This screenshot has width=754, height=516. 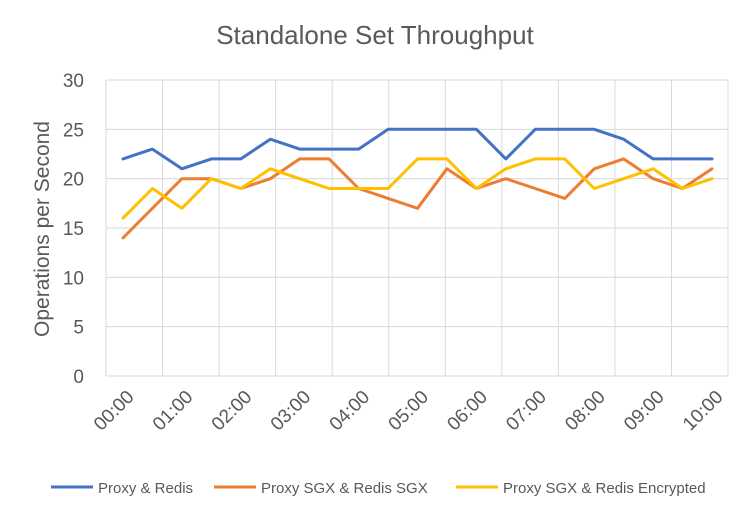 I want to click on x-tick-label: 05:00, so click(x=409, y=411).